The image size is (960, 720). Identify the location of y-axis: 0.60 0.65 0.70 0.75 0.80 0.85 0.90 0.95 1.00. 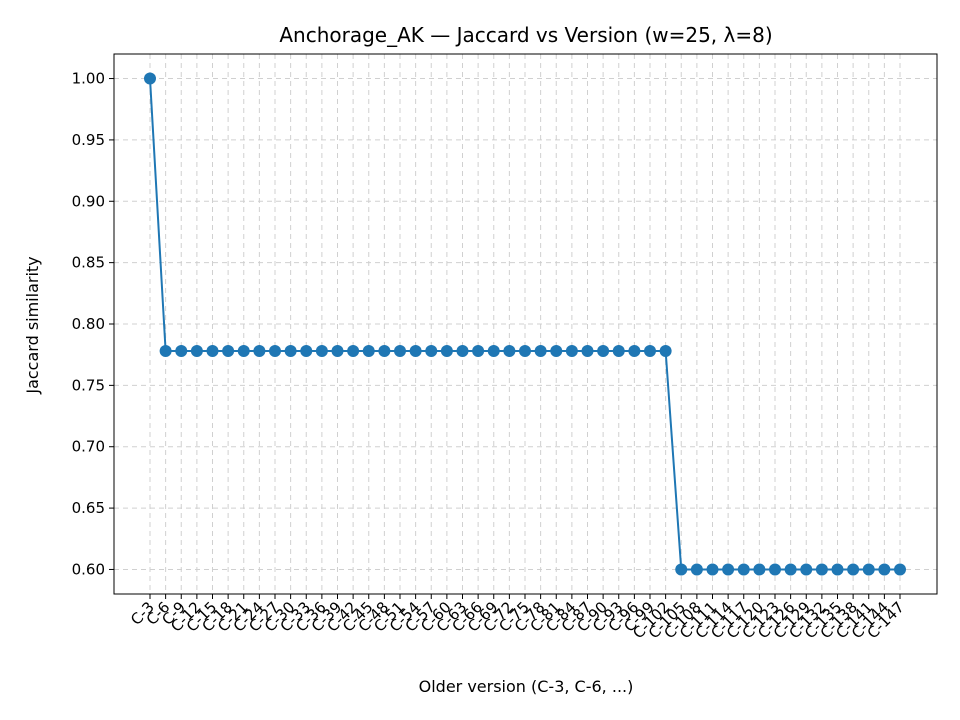
(93, 324).